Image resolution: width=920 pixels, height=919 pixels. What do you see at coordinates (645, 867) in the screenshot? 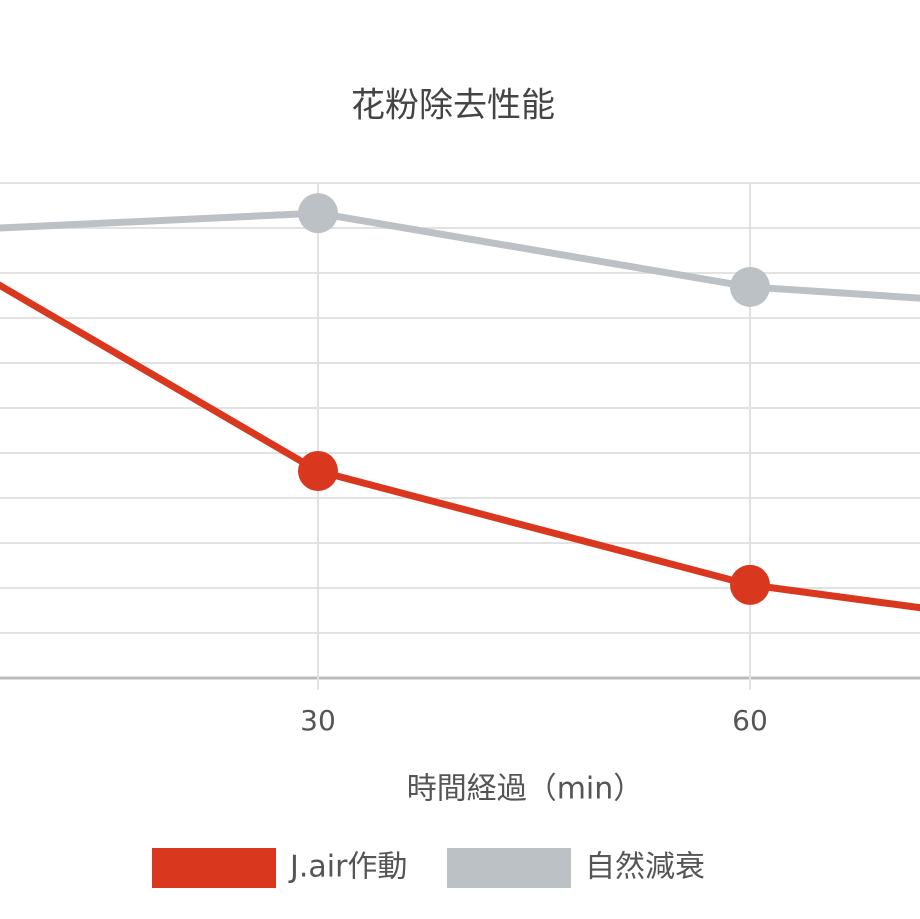
I see `legend-label: 自然減衰` at bounding box center [645, 867].